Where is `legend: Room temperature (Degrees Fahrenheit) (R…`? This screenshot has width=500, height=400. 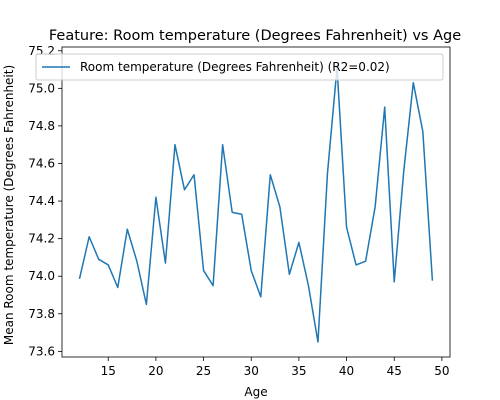 legend: Room temperature (Degrees Fahrenheit) (R… is located at coordinates (239, 67).